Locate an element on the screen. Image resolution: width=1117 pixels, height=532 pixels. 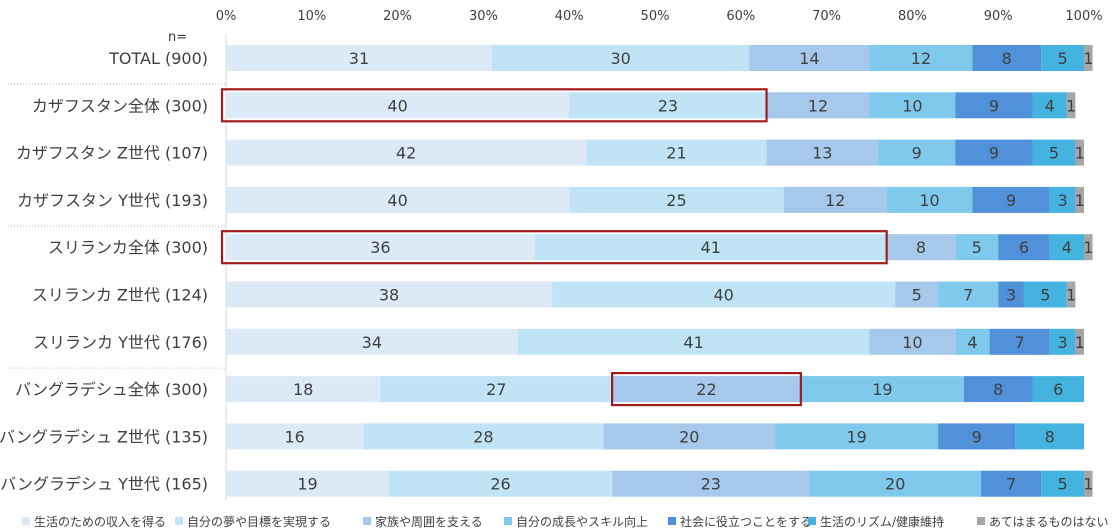
row-label: バングラデシュ全体 (300) is located at coordinates (111, 389).